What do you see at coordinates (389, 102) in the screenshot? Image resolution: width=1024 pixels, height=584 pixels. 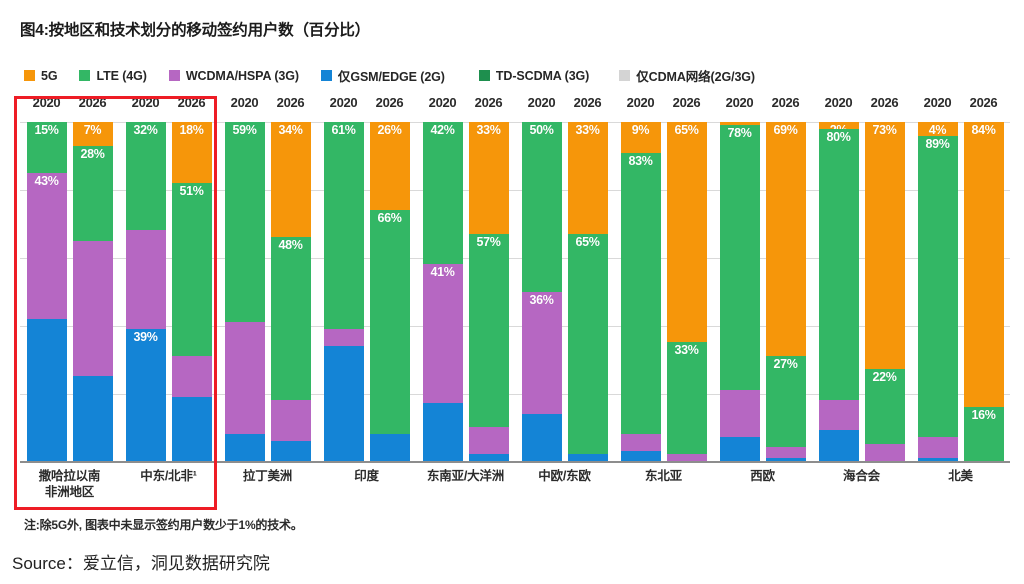 I see `bar-year-label: 2026` at bounding box center [389, 102].